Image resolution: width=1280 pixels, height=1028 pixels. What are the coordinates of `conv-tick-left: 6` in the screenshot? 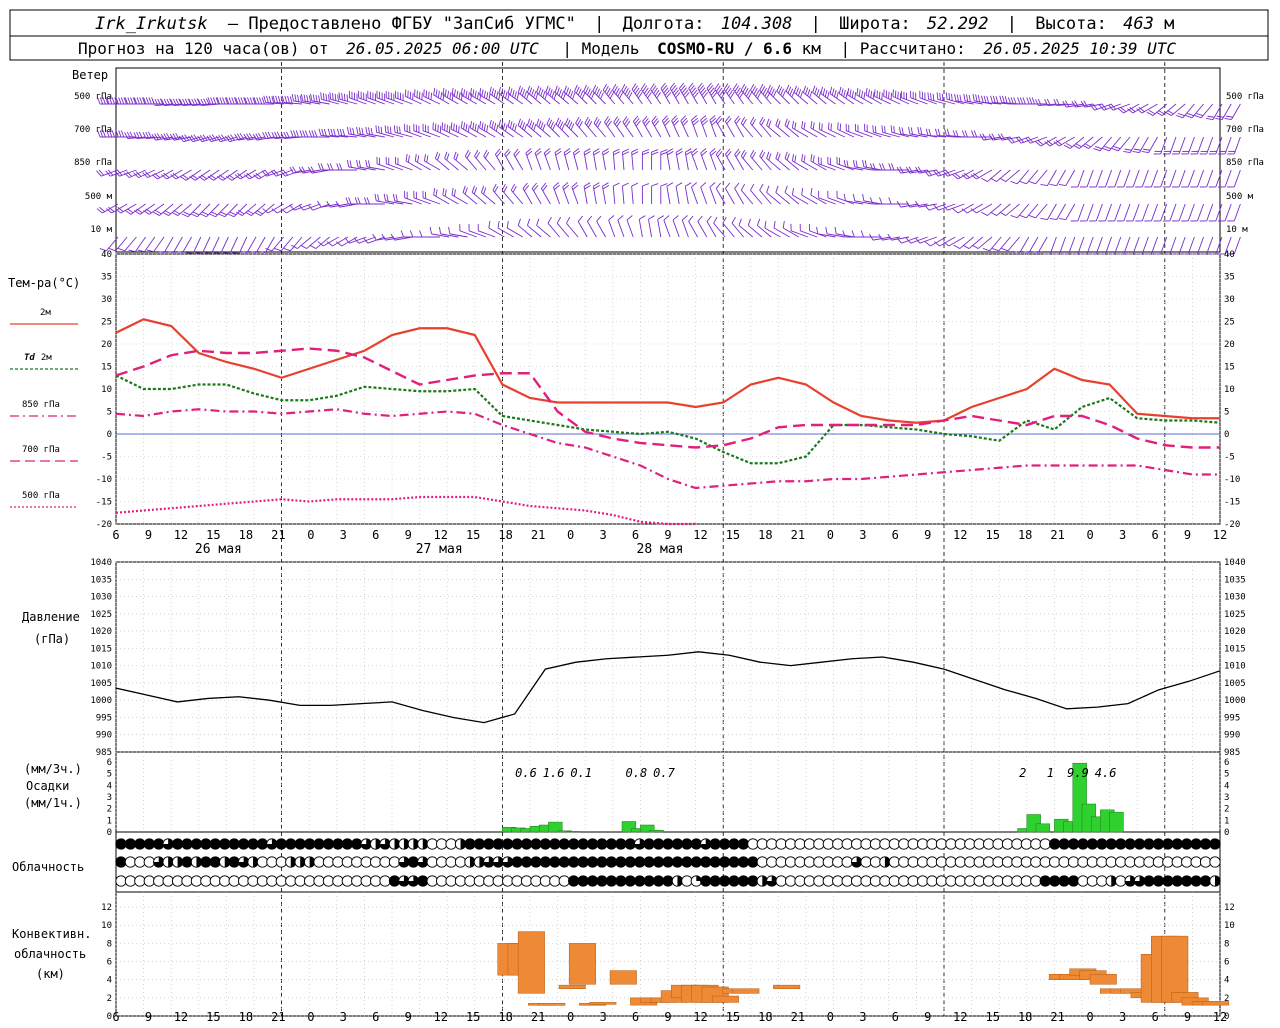 It's located at (109, 963).